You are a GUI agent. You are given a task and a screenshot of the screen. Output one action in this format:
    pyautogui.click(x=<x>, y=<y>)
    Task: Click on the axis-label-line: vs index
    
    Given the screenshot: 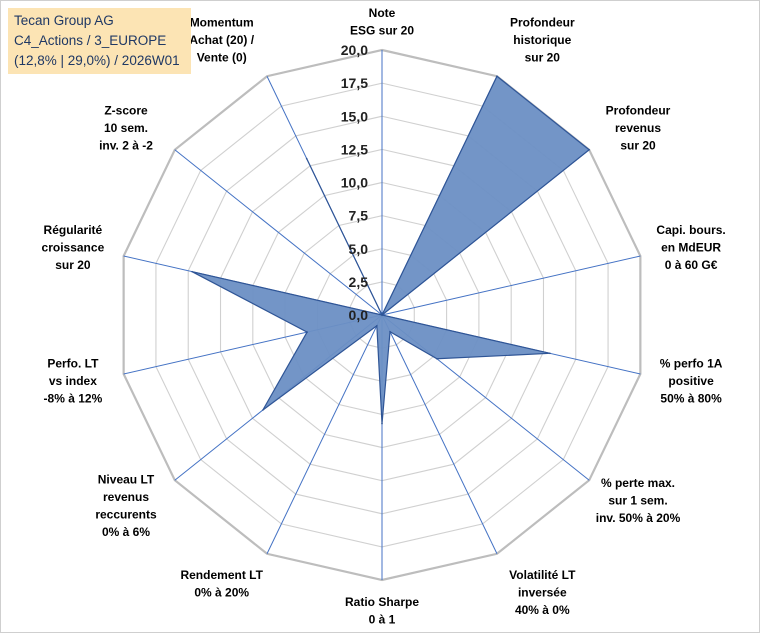 What is the action you would take?
    pyautogui.click(x=73, y=381)
    